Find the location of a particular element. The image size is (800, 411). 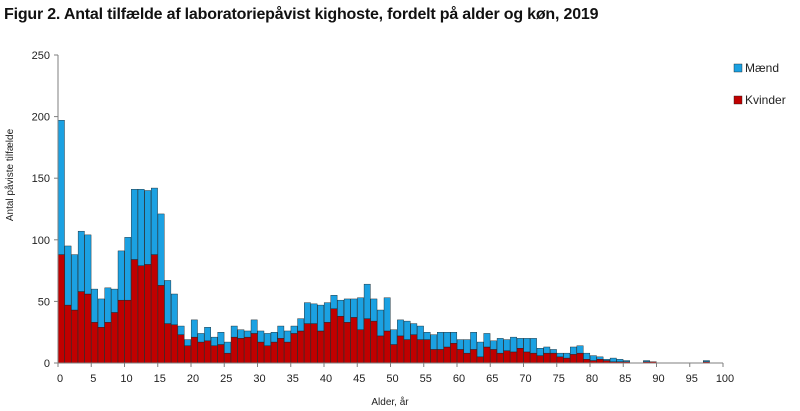

x-tick-label-50: 50 is located at coordinates (392, 379).